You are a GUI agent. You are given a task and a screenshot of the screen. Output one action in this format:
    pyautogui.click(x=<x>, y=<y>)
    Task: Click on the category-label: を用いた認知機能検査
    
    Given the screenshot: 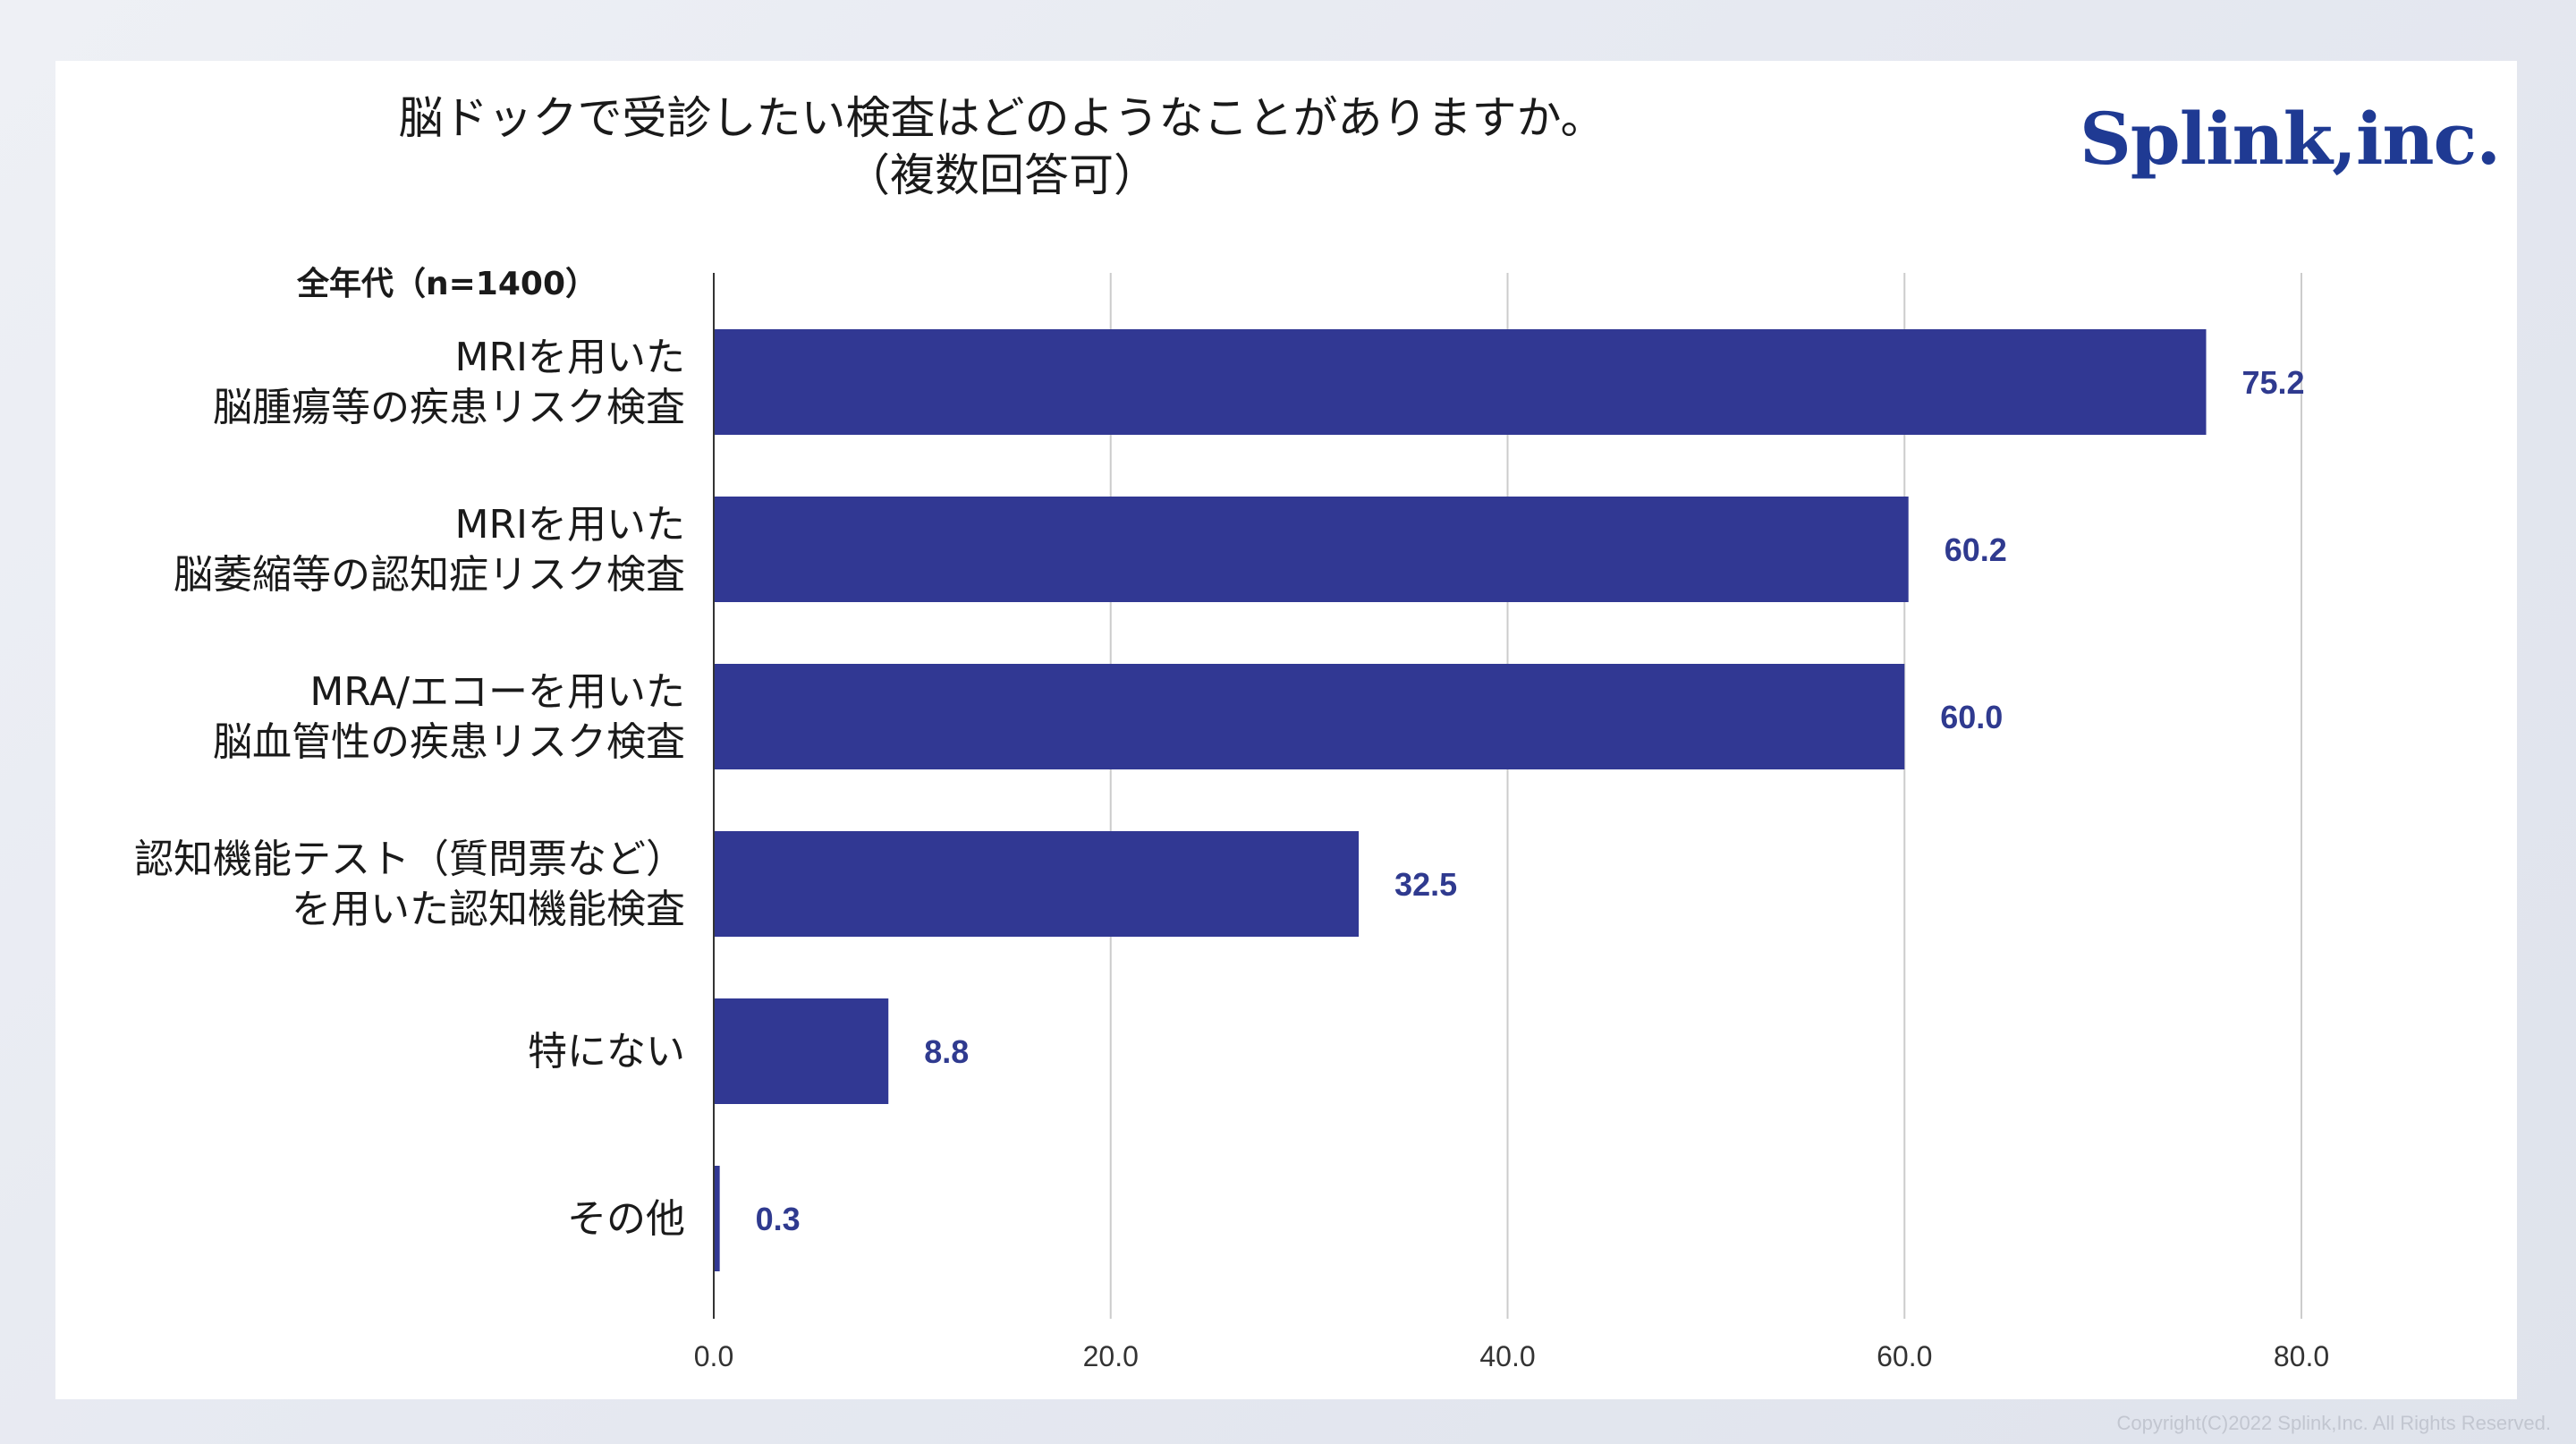 What is the action you would take?
    pyautogui.click(x=488, y=910)
    